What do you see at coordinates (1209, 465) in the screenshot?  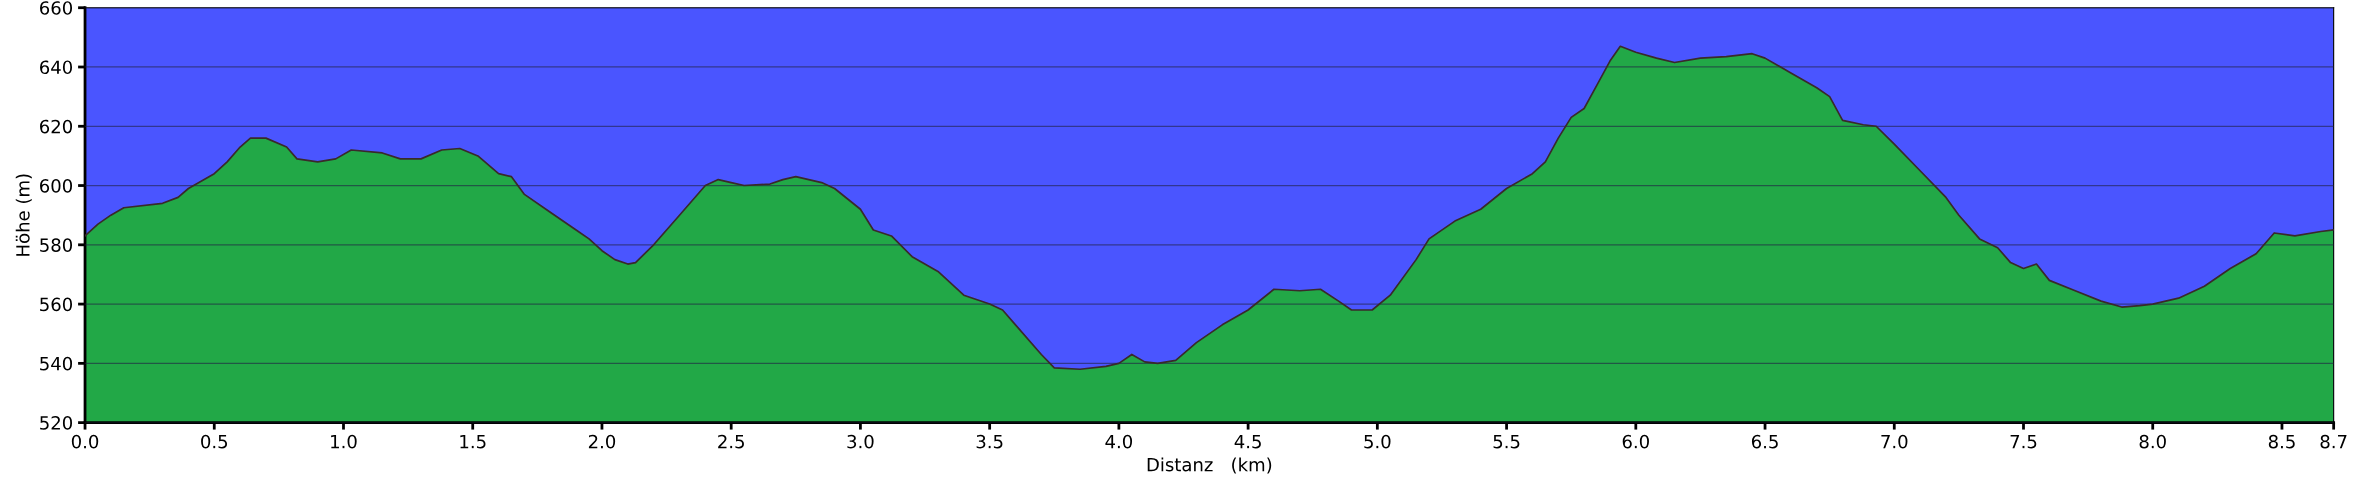 I see `x-axis-title: Distanz (km)` at bounding box center [1209, 465].